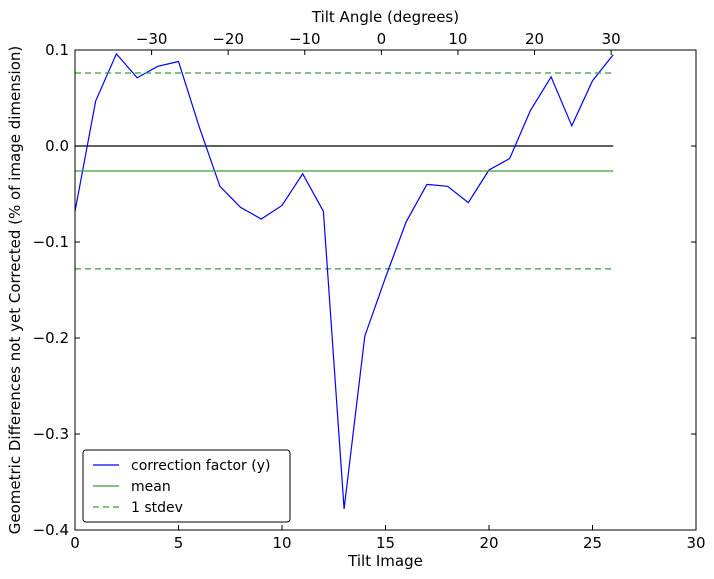 The image size is (714, 579). Describe the element at coordinates (592, 543) in the screenshot. I see `x-tick-label: 25` at that location.